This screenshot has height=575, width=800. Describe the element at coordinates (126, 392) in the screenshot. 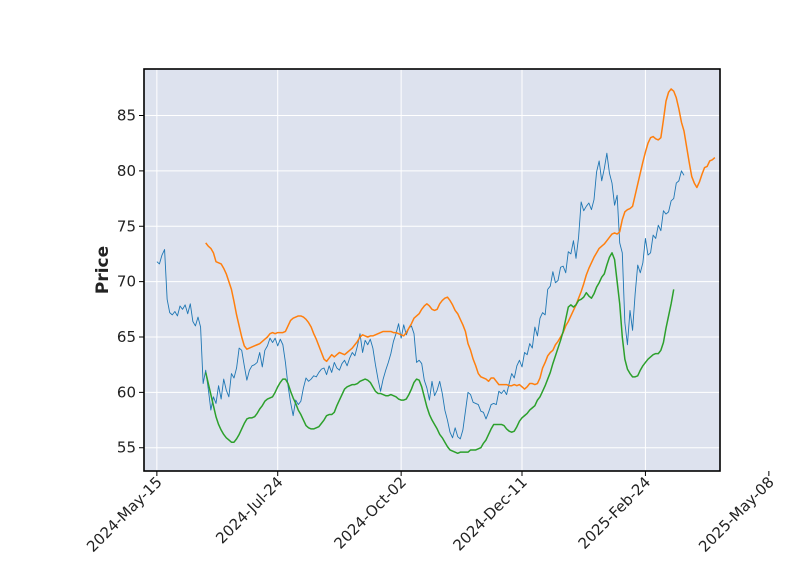

I see `y-tick-label: 60` at that location.